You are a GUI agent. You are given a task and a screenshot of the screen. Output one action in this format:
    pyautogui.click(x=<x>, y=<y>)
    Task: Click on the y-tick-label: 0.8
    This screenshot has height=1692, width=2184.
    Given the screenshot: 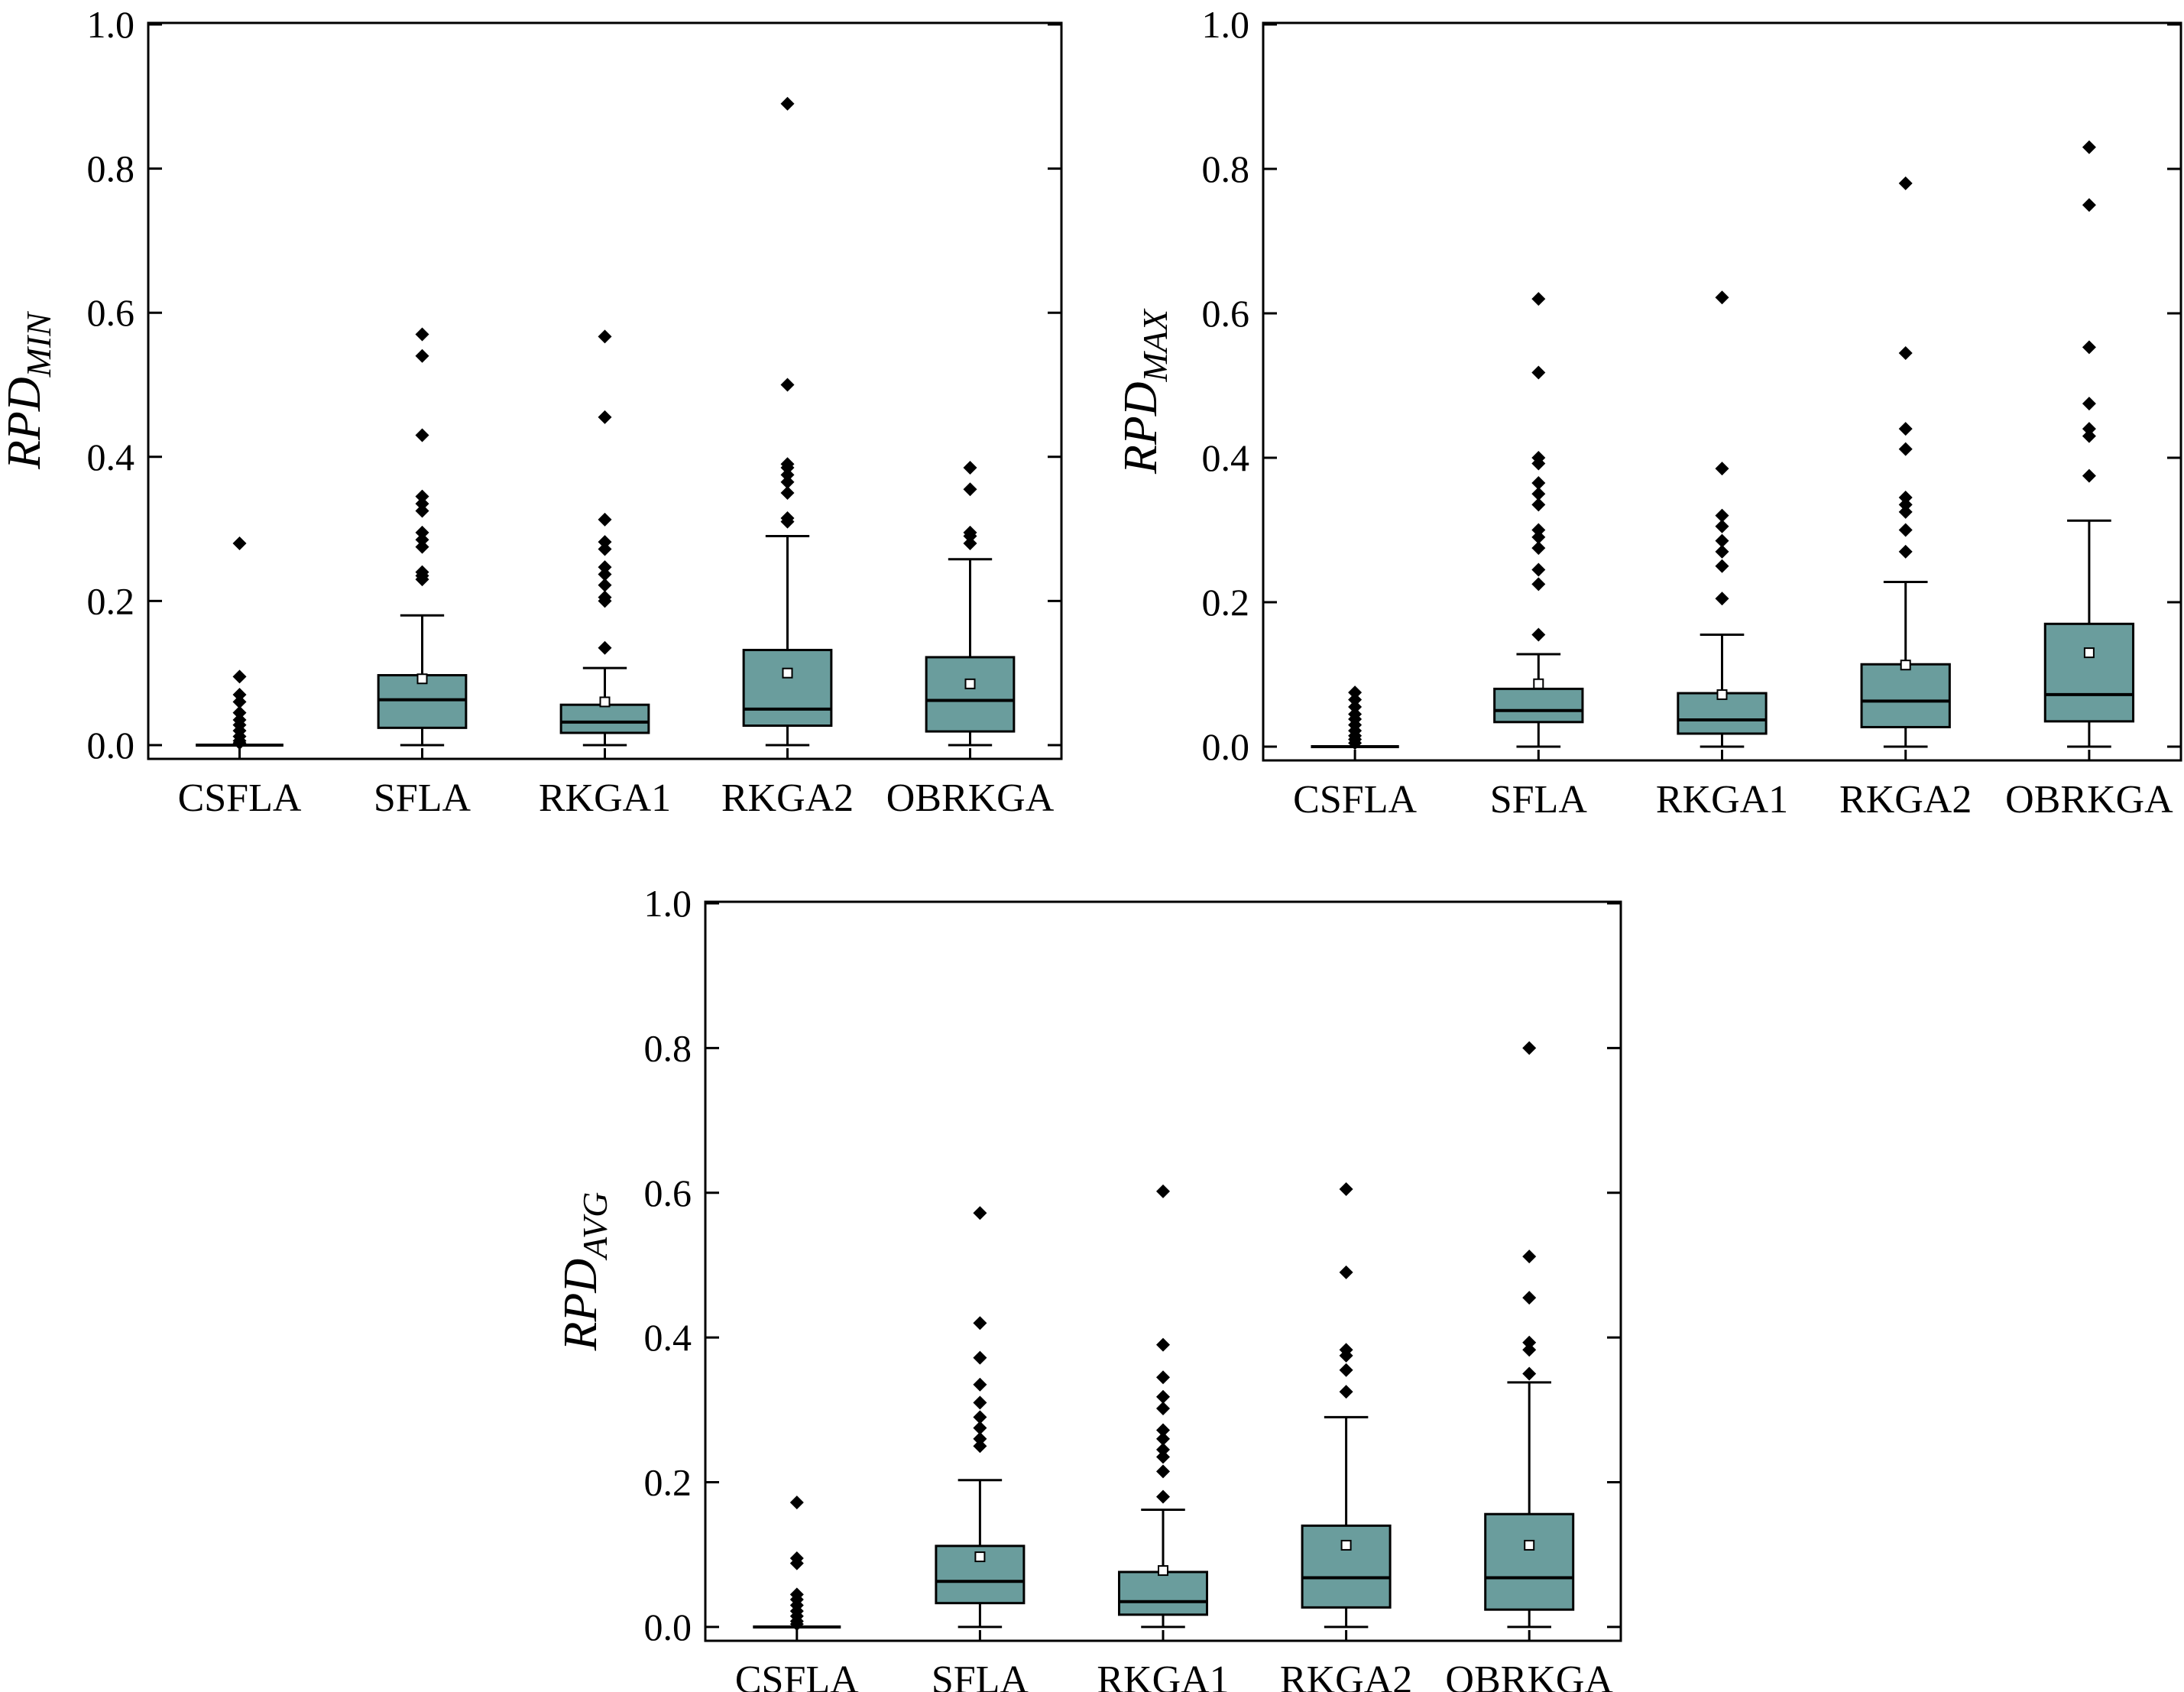 What is the action you would take?
    pyautogui.click(x=111, y=169)
    